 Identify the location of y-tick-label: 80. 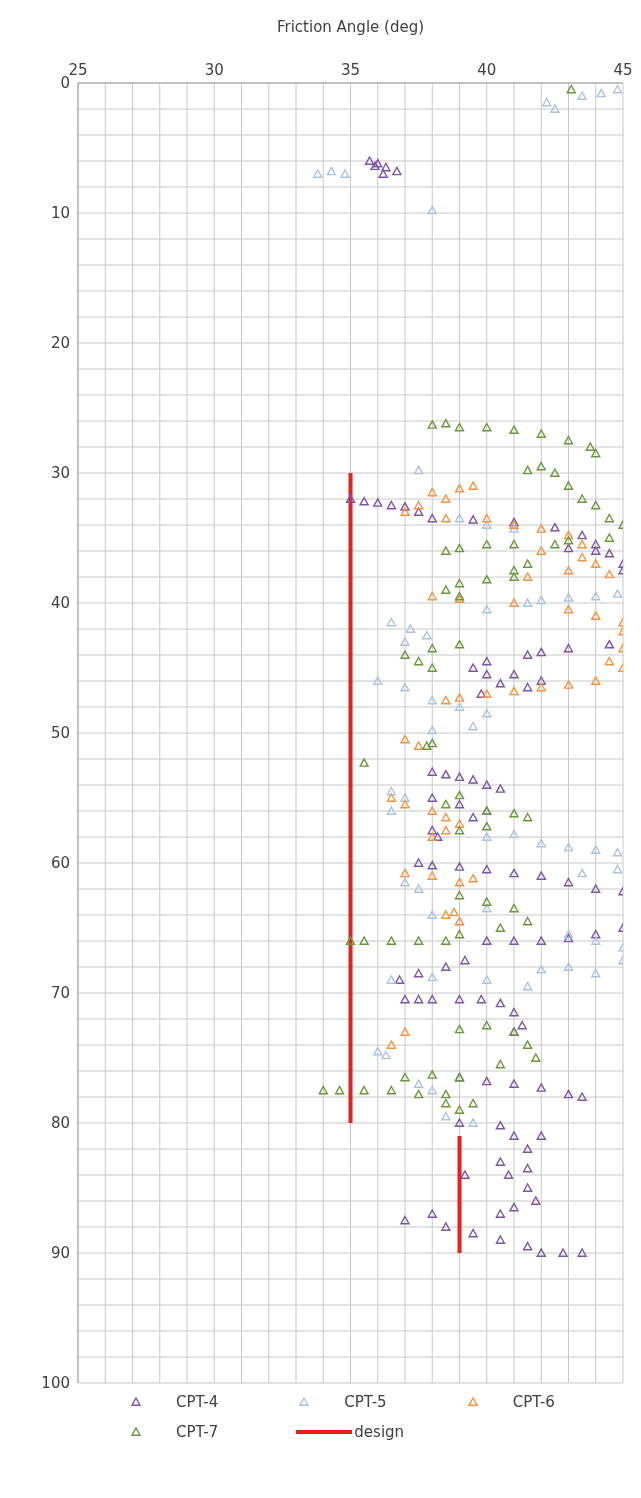
(60, 1123).